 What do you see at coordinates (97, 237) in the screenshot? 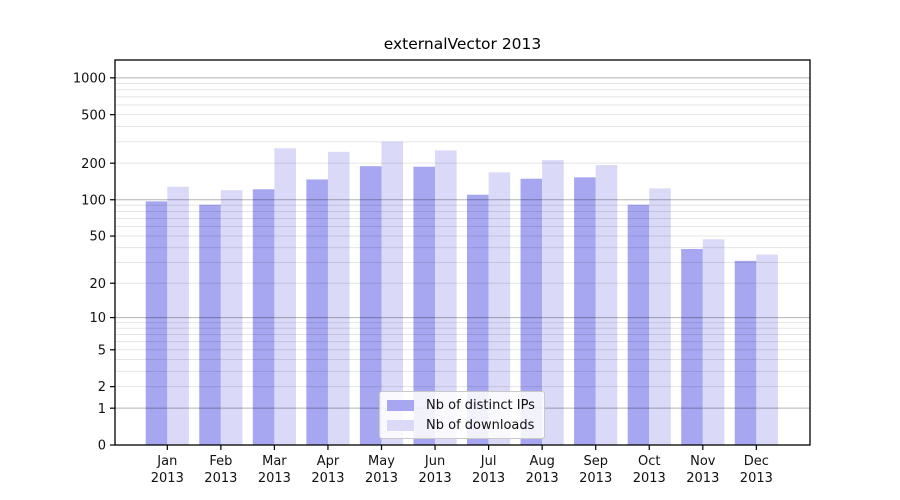
I see `y-tick-label-50: 50` at bounding box center [97, 237].